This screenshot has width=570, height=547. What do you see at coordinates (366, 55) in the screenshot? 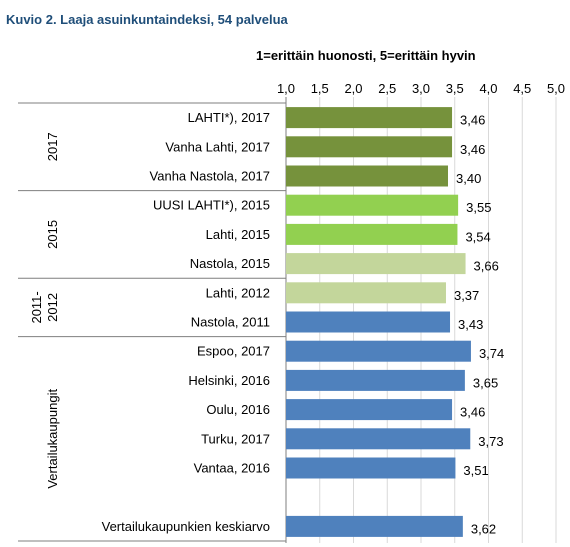
I see `chart-scale-note: 1=erittäin huonosti, 5=erittäin hyvin` at bounding box center [366, 55].